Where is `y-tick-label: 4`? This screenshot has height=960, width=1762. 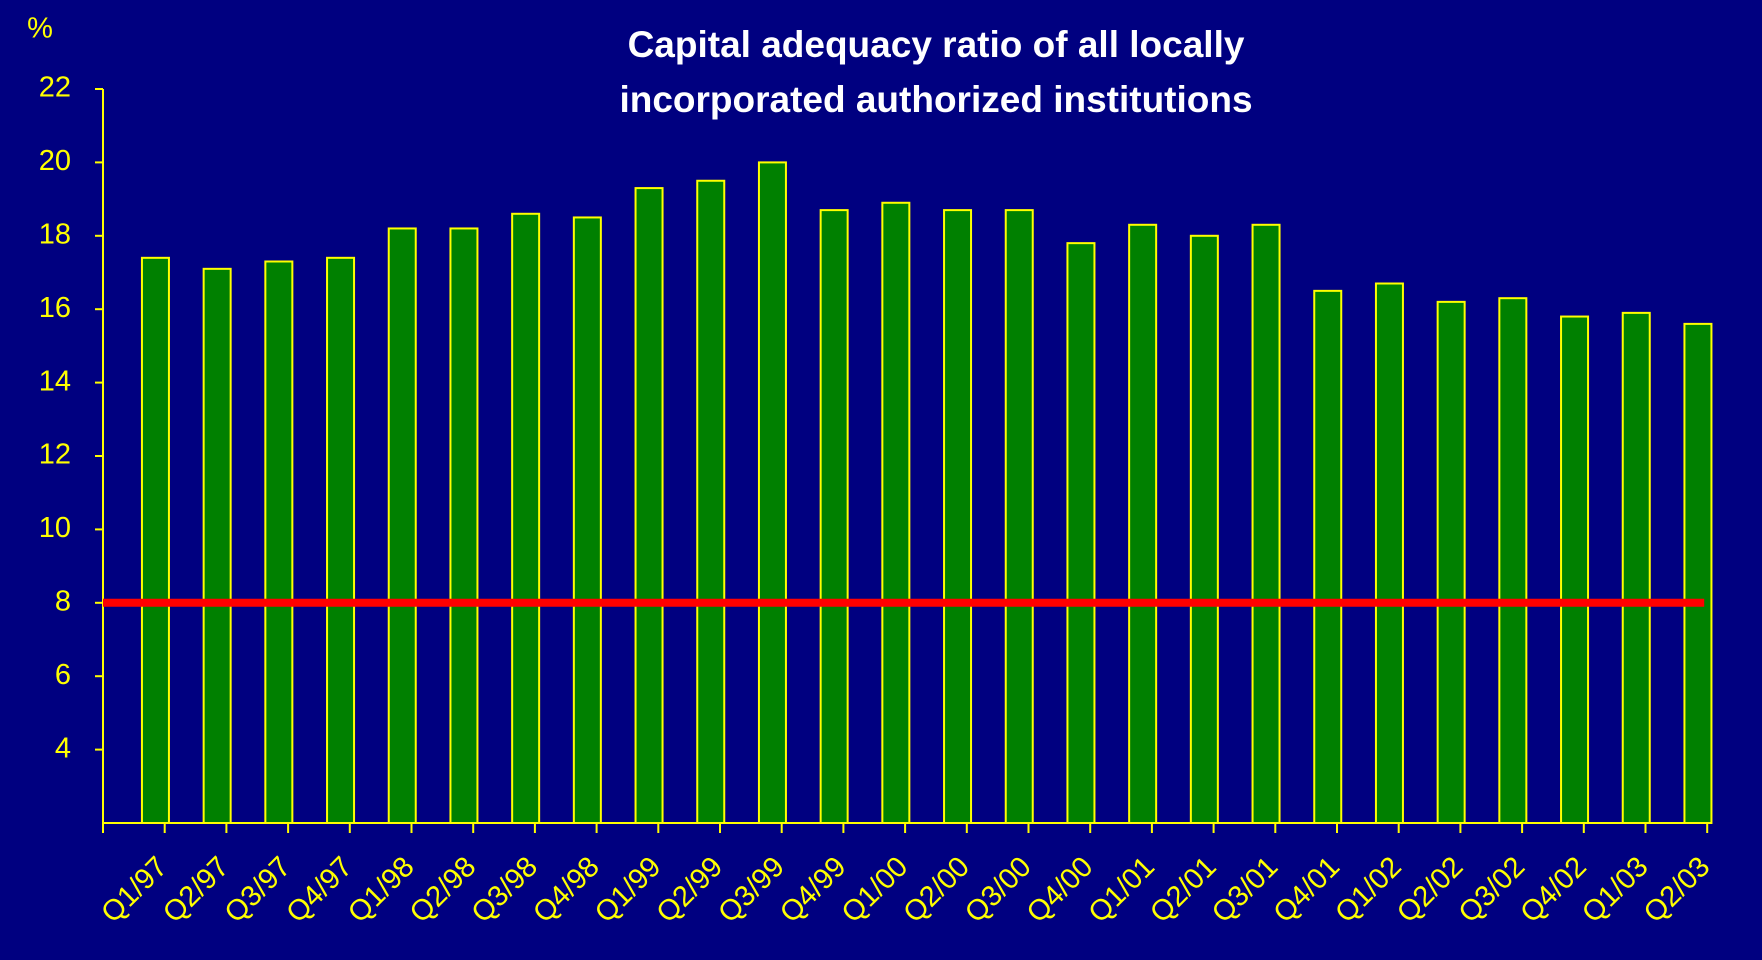
y-tick-label: 4 is located at coordinates (63, 748).